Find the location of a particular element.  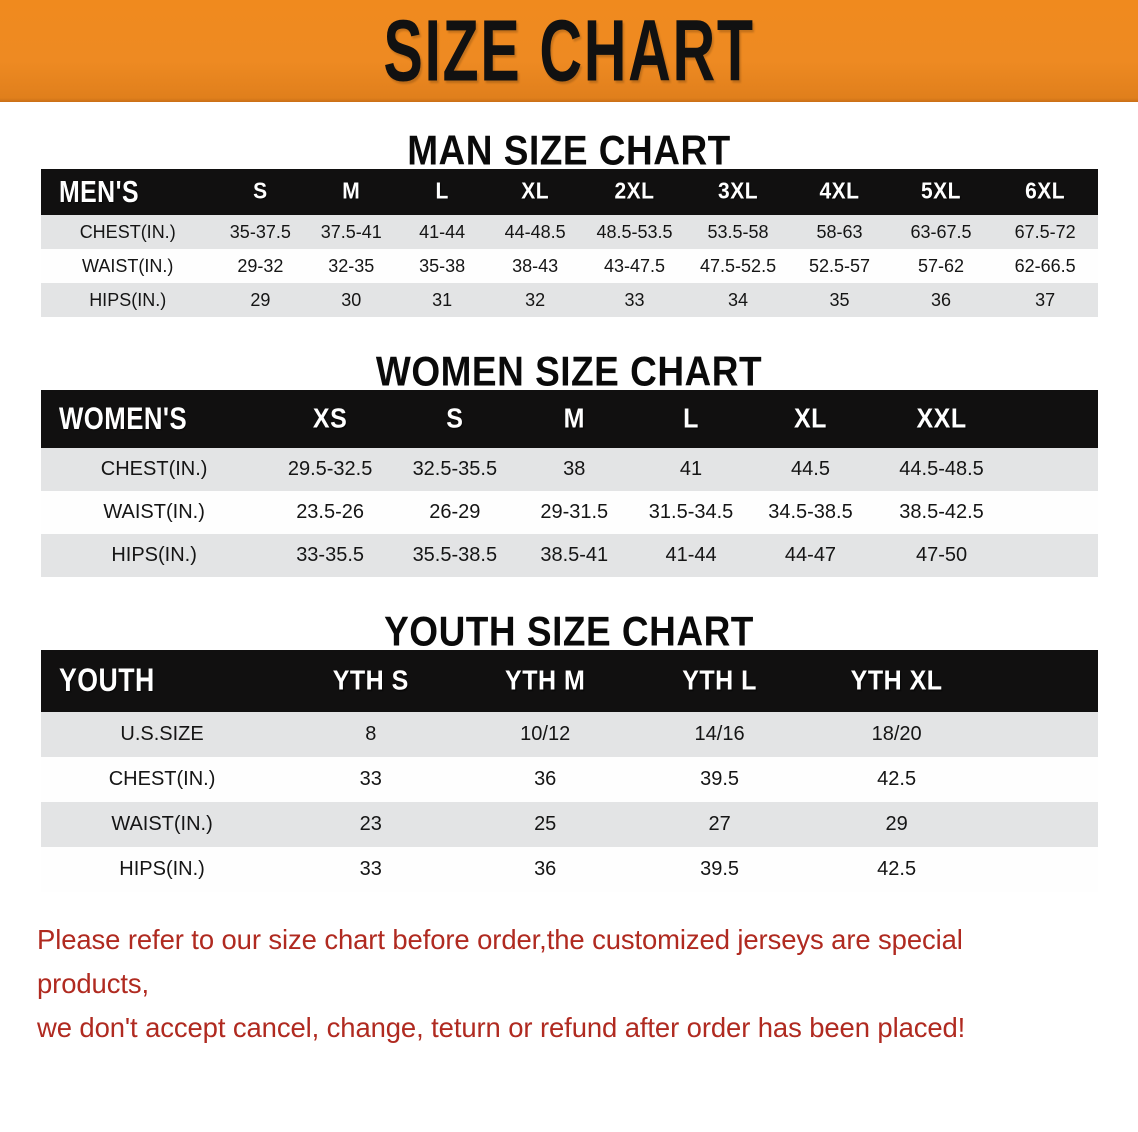

man-chest-l: 41-44 is located at coordinates (442, 231).